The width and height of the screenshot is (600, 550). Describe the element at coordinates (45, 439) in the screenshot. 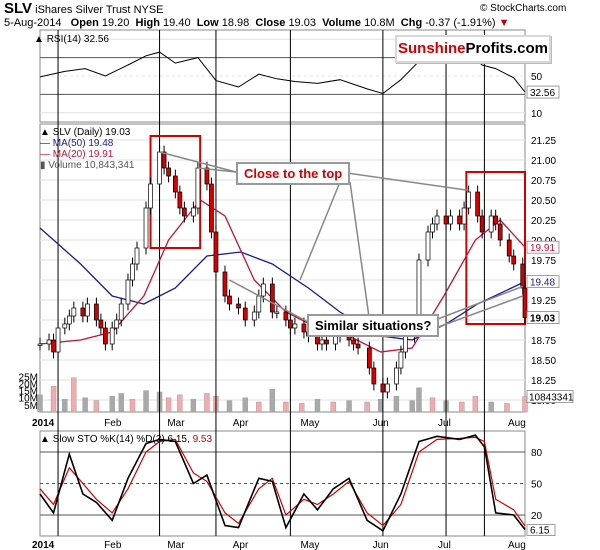

I see `sto-legend-icon: ▲` at that location.